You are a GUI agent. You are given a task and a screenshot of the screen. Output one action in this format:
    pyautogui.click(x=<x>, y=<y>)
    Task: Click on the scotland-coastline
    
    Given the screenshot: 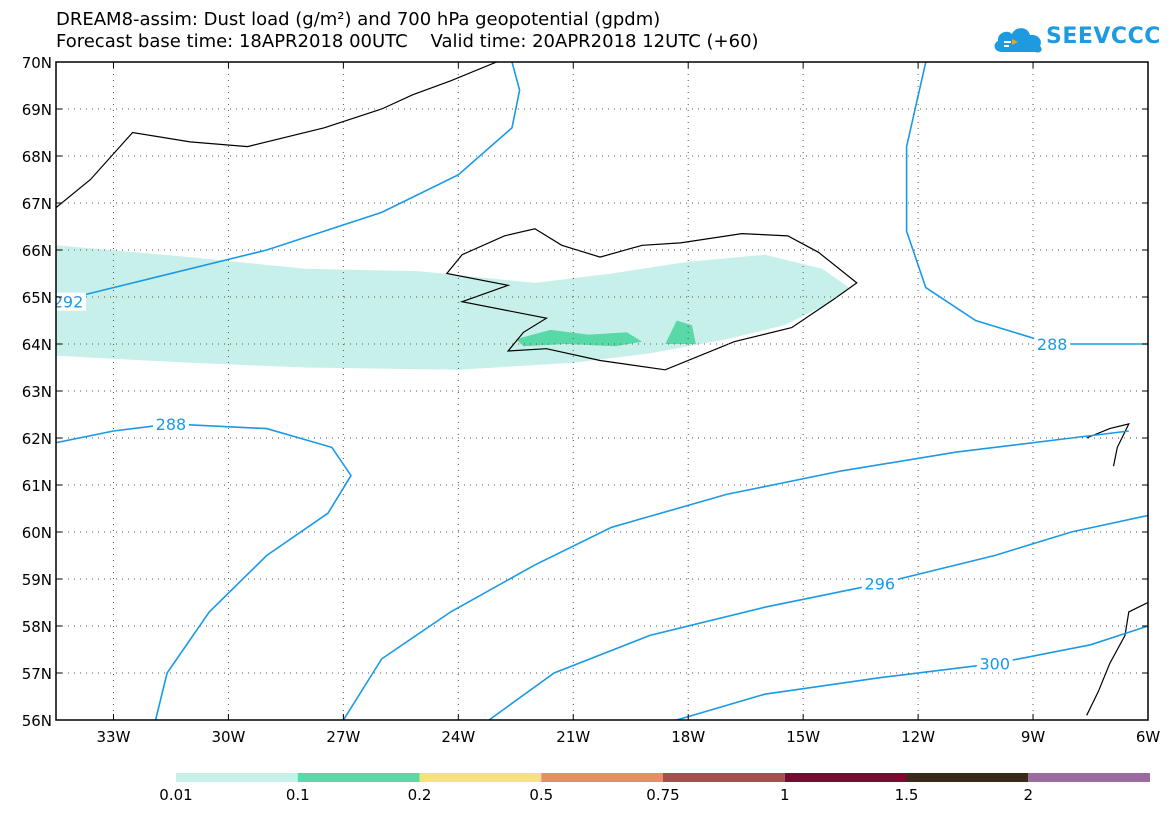 What is the action you would take?
    pyautogui.click(x=1117, y=658)
    